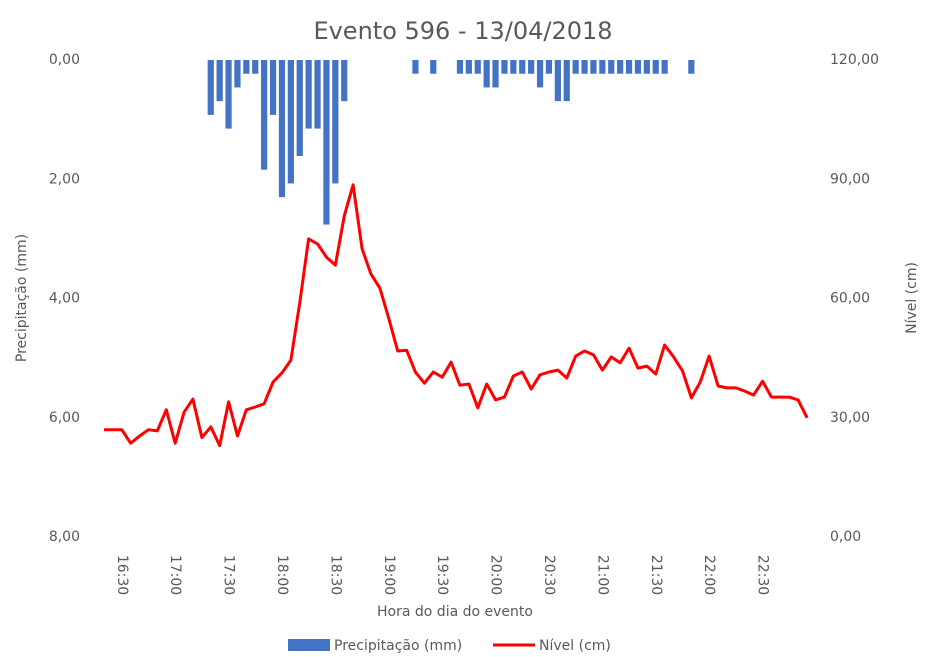 The height and width of the screenshot is (657, 927). Describe the element at coordinates (455, 612) in the screenshot. I see `x-axis-title: Hora do dia do evento` at that location.